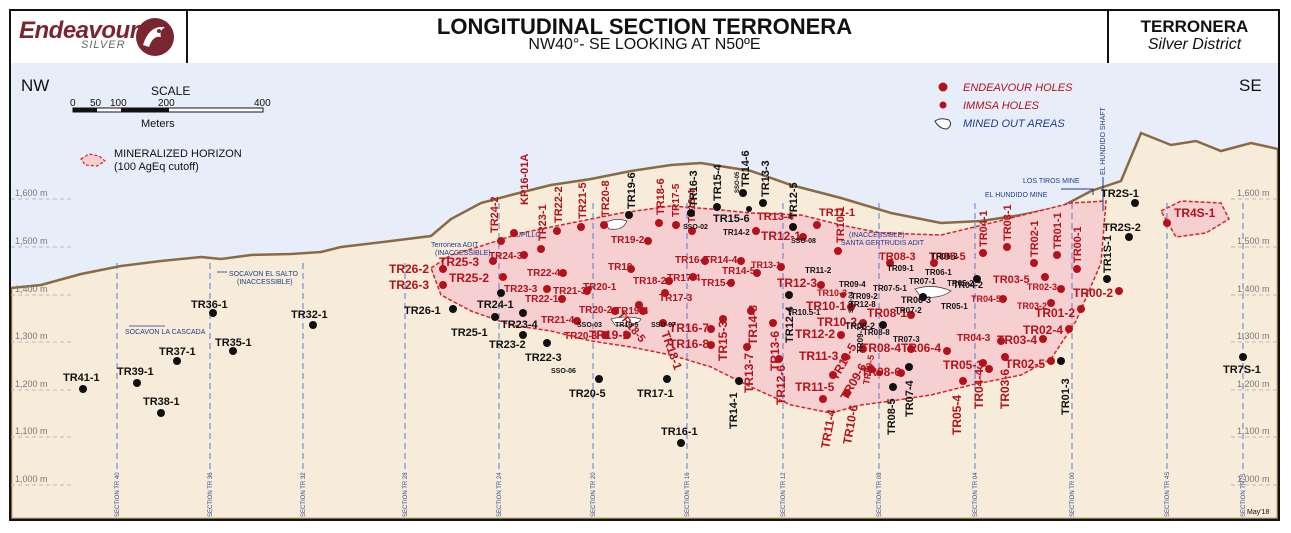  What do you see at coordinates (570, 291) in the screenshot?
I see `hole-label: TR21-3` at bounding box center [570, 291].